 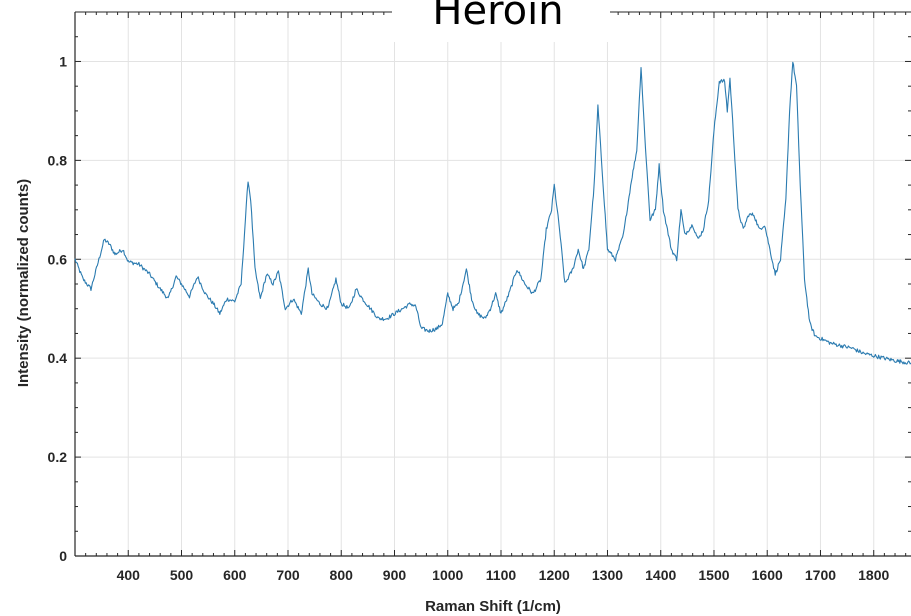 What do you see at coordinates (58, 259) in the screenshot?
I see `y-tick-label: 0.6` at bounding box center [58, 259].